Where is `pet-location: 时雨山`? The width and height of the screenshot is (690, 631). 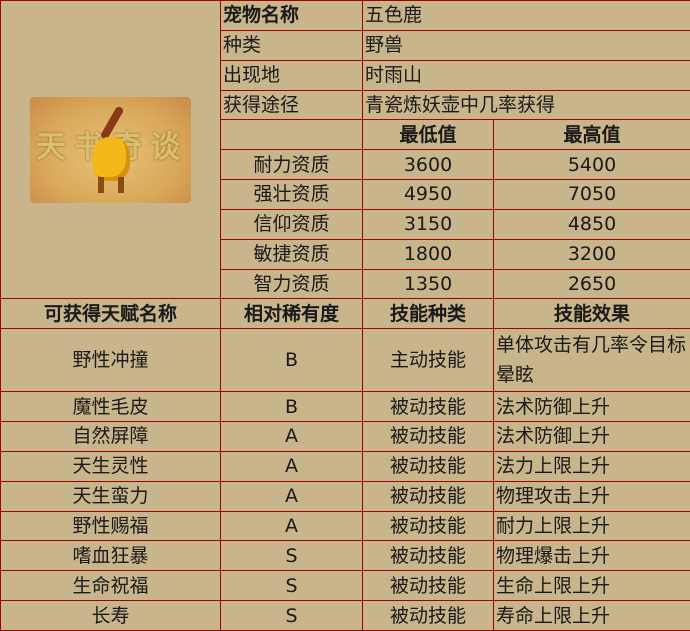 pet-location: 时雨山 is located at coordinates (525, 75).